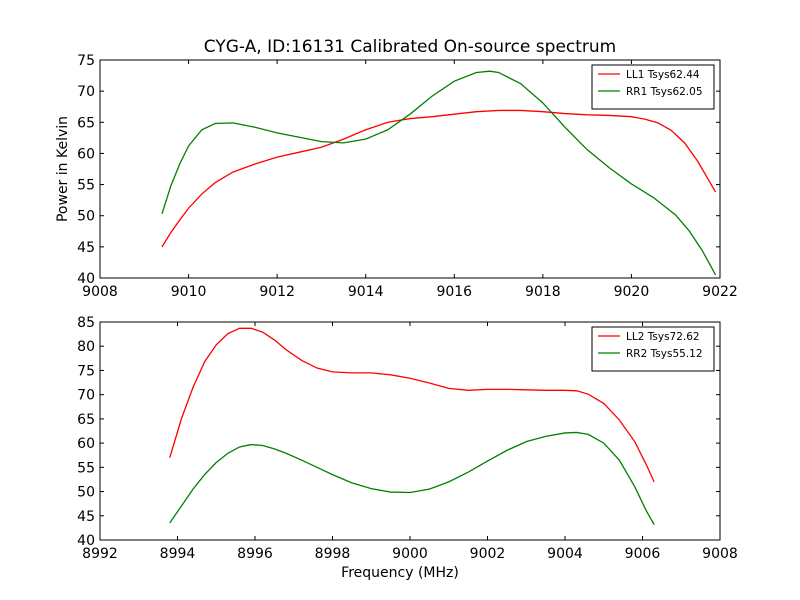  What do you see at coordinates (333, 554) in the screenshot?
I see `x-tick-label: 8998` at bounding box center [333, 554].